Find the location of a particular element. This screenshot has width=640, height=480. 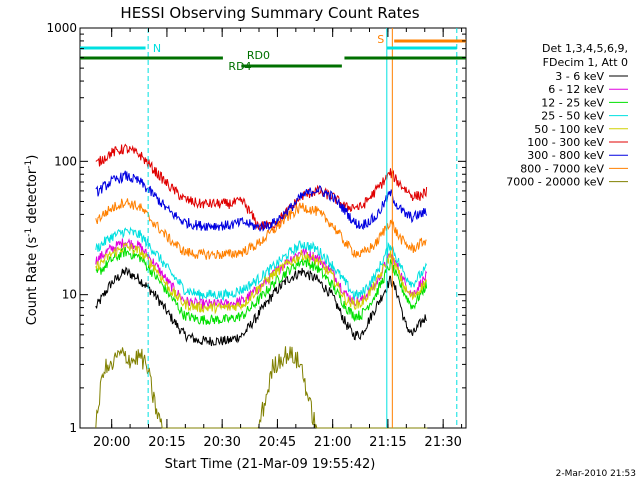

legend-label: 300 - 800 keV is located at coordinates (565, 155).